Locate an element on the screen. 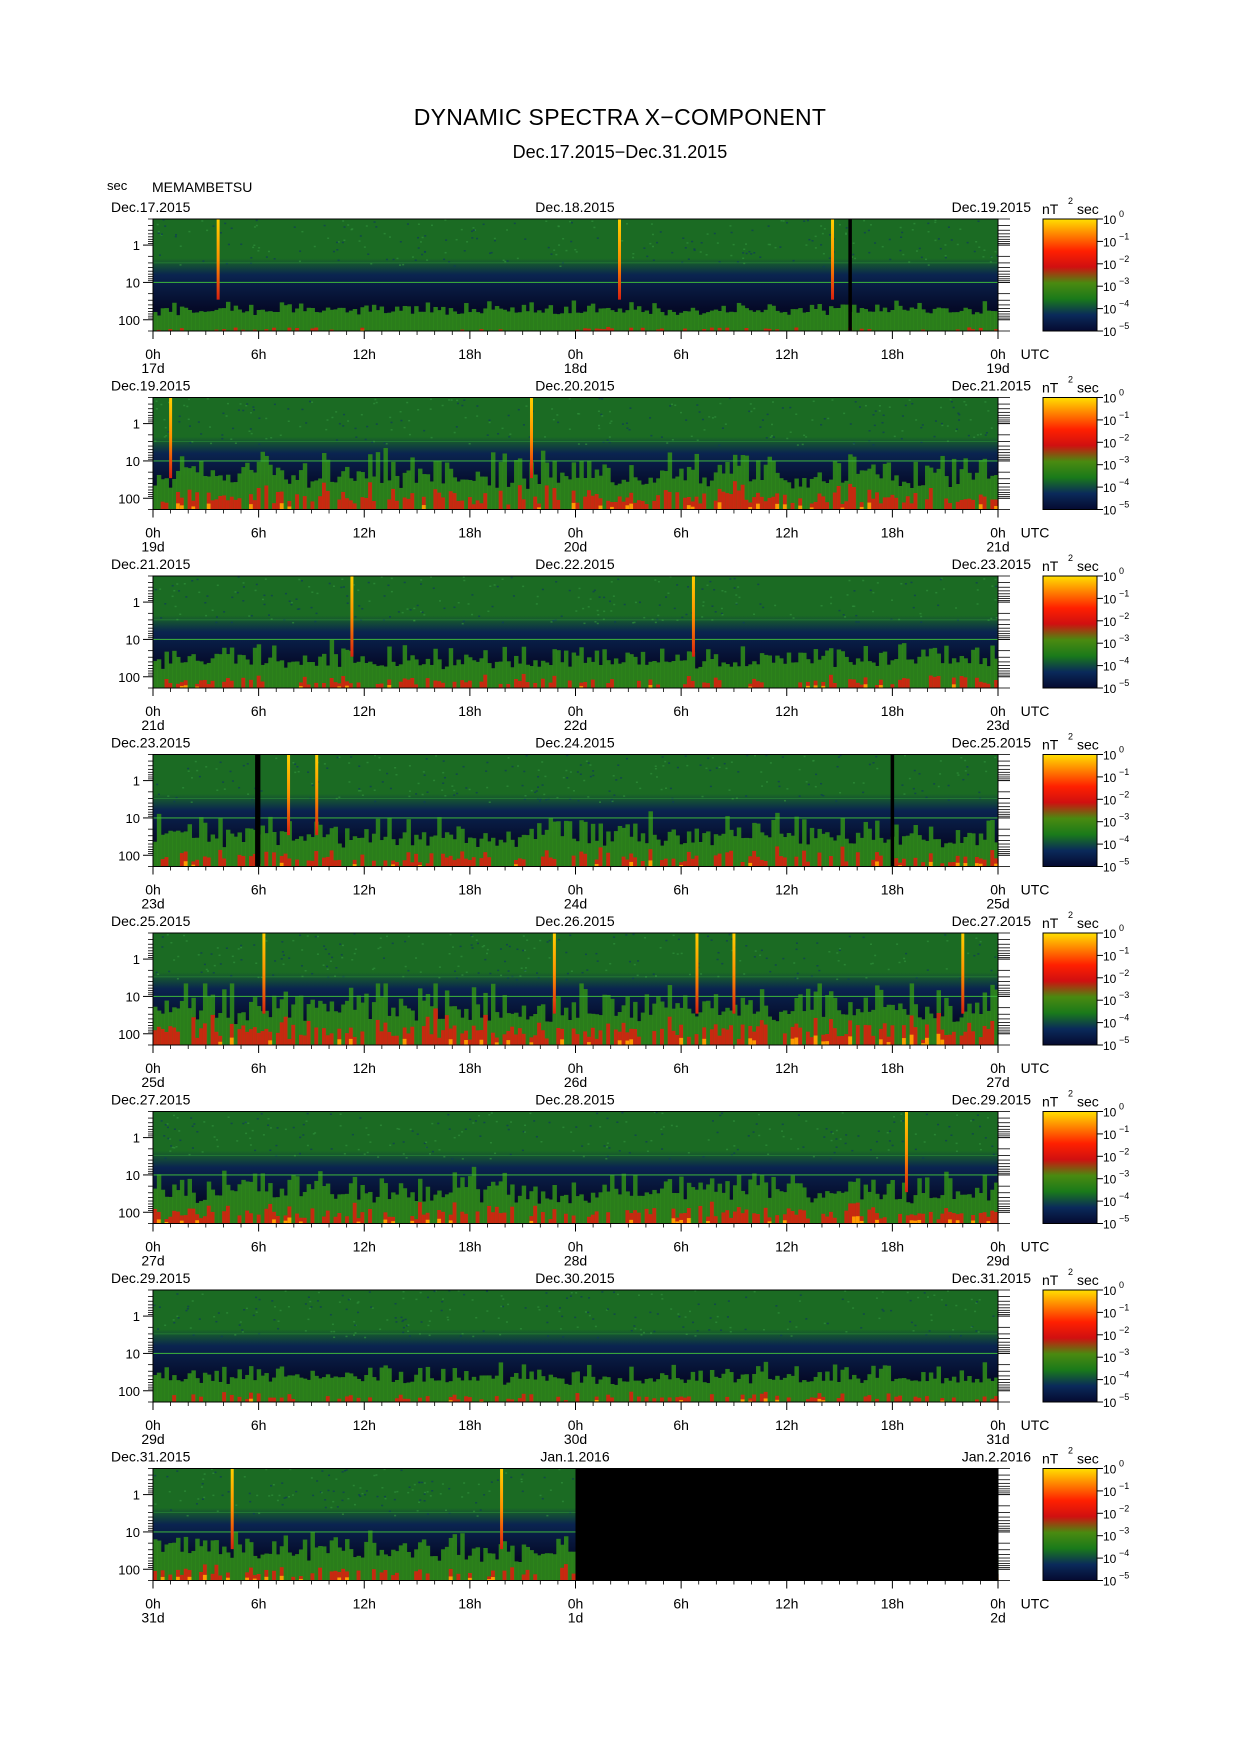  colorbar-tick-exponent: −5 is located at coordinates (1124, 326).